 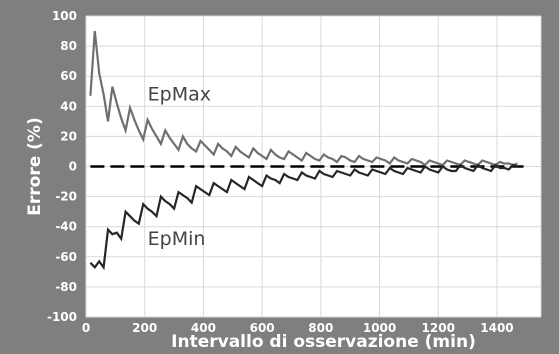 What do you see at coordinates (66, 197) in the screenshot?
I see `y-tick-label: -20` at bounding box center [66, 197].